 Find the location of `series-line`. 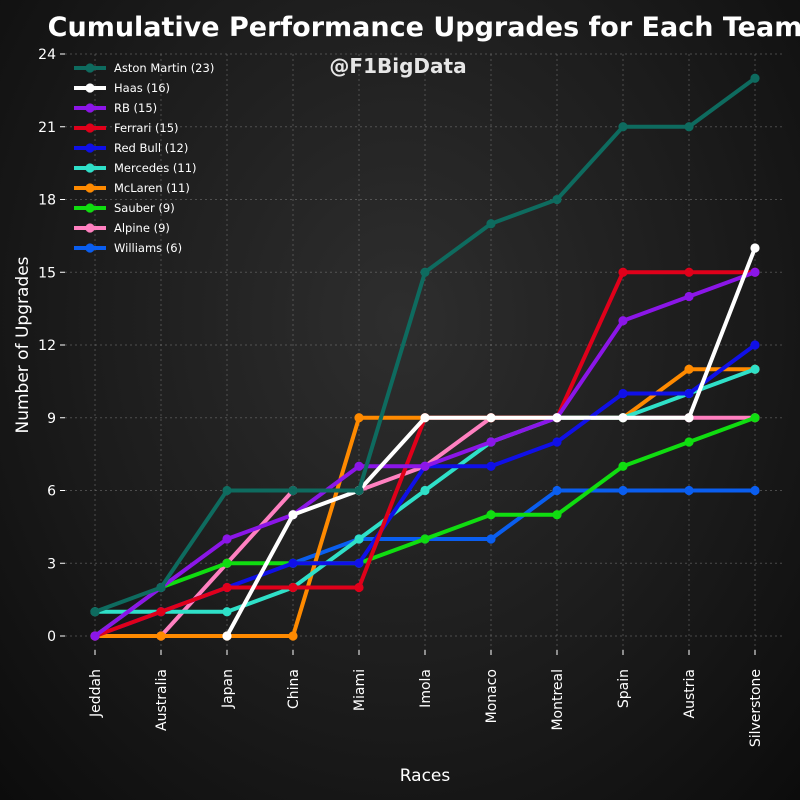

series-line is located at coordinates (524, 527).